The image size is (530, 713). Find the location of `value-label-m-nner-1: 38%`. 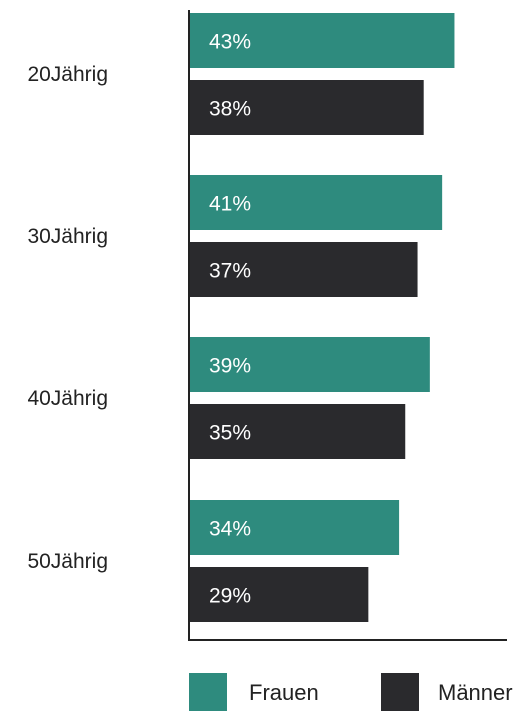

value-label-m-nner-1: 38% is located at coordinates (230, 109).